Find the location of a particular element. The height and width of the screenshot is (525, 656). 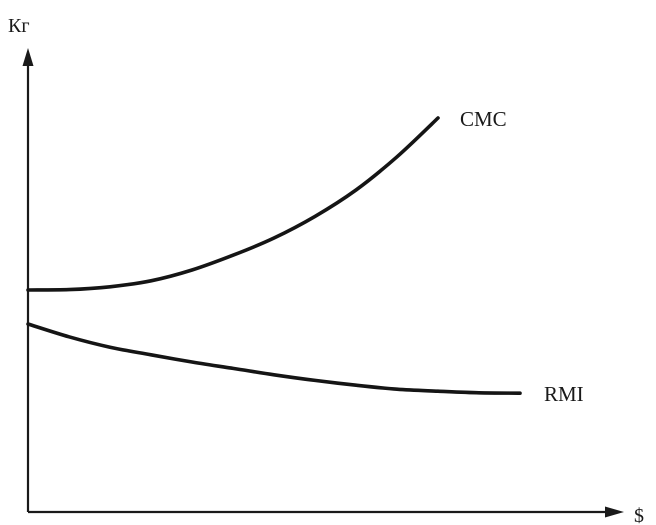

series-label-rmi: RMI is located at coordinates (564, 394).